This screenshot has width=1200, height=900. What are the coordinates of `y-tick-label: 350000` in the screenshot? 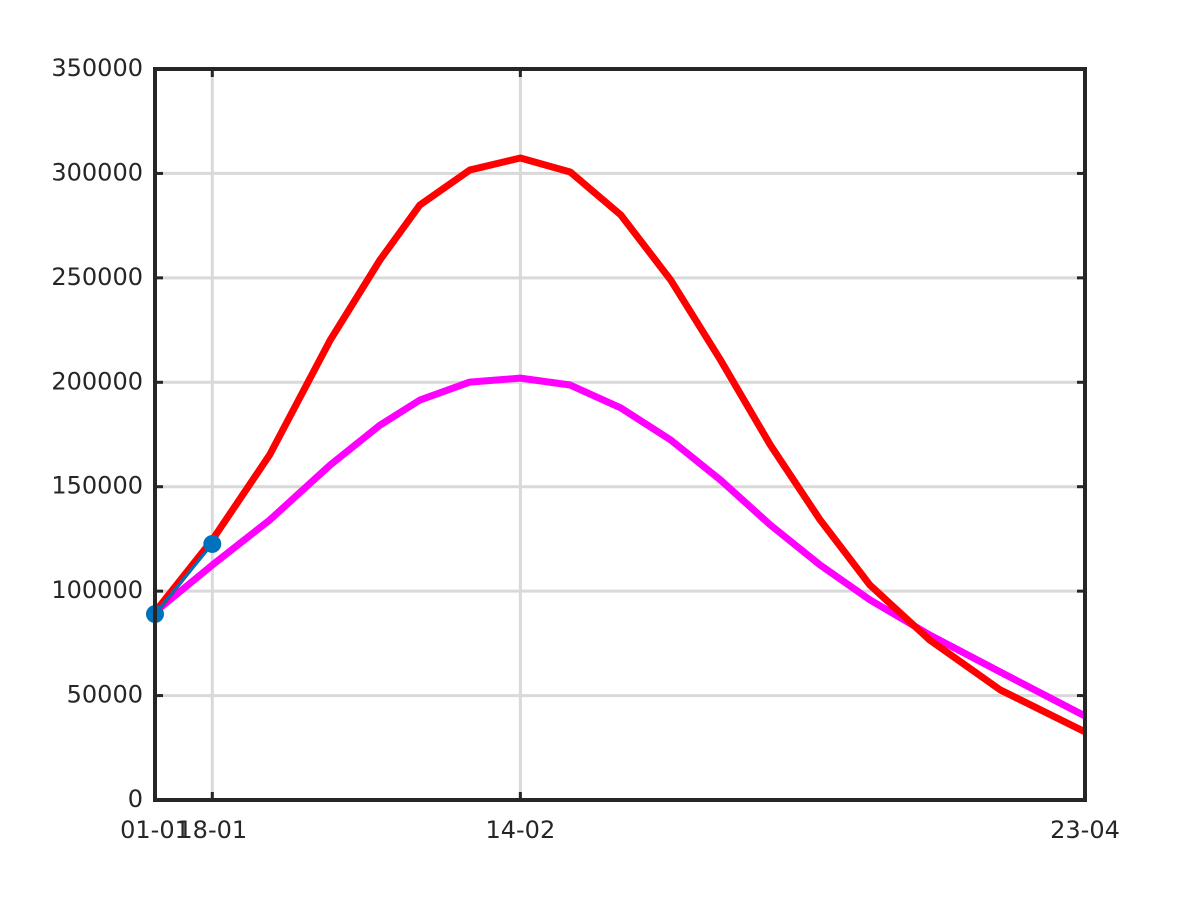 It's located at (97, 68).